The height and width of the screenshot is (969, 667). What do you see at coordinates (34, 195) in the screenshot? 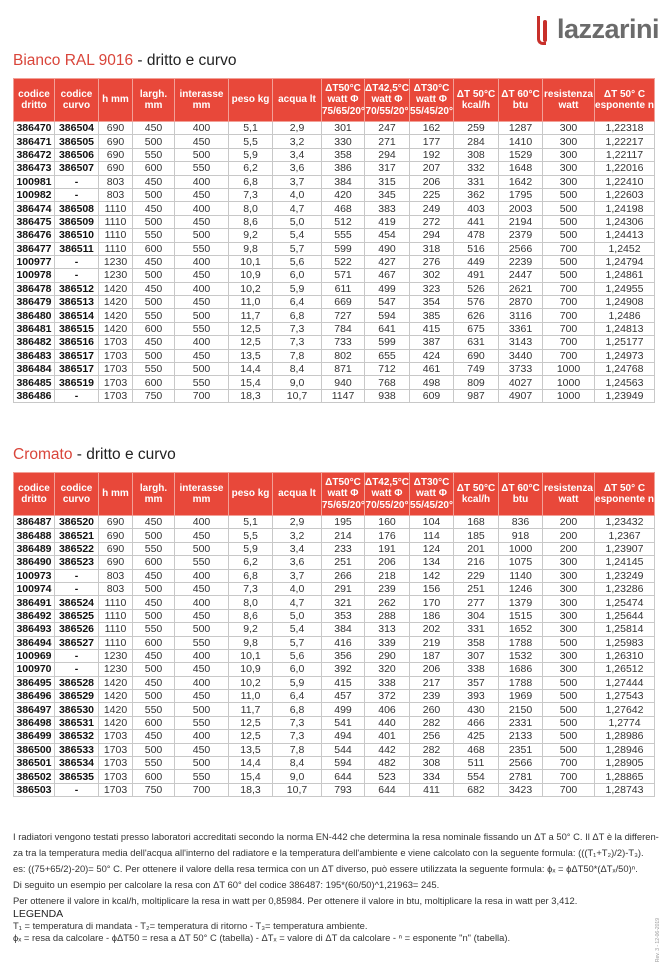
I see `table-cell: 100982` at bounding box center [34, 195].